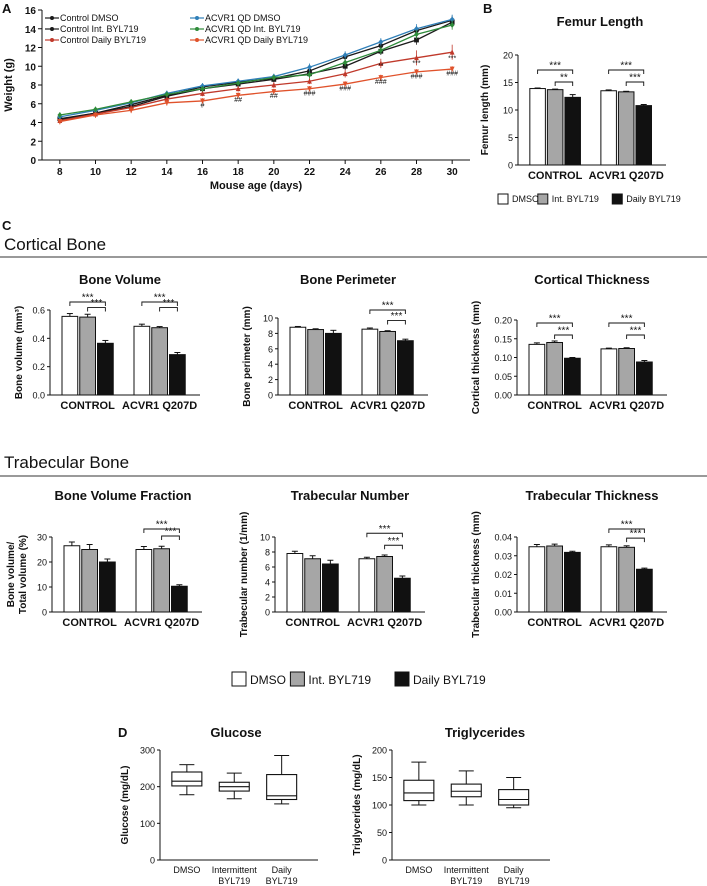 The width and height of the screenshot is (707, 886). I want to click on legend-label: Control Int. BYL719, so click(99, 29).